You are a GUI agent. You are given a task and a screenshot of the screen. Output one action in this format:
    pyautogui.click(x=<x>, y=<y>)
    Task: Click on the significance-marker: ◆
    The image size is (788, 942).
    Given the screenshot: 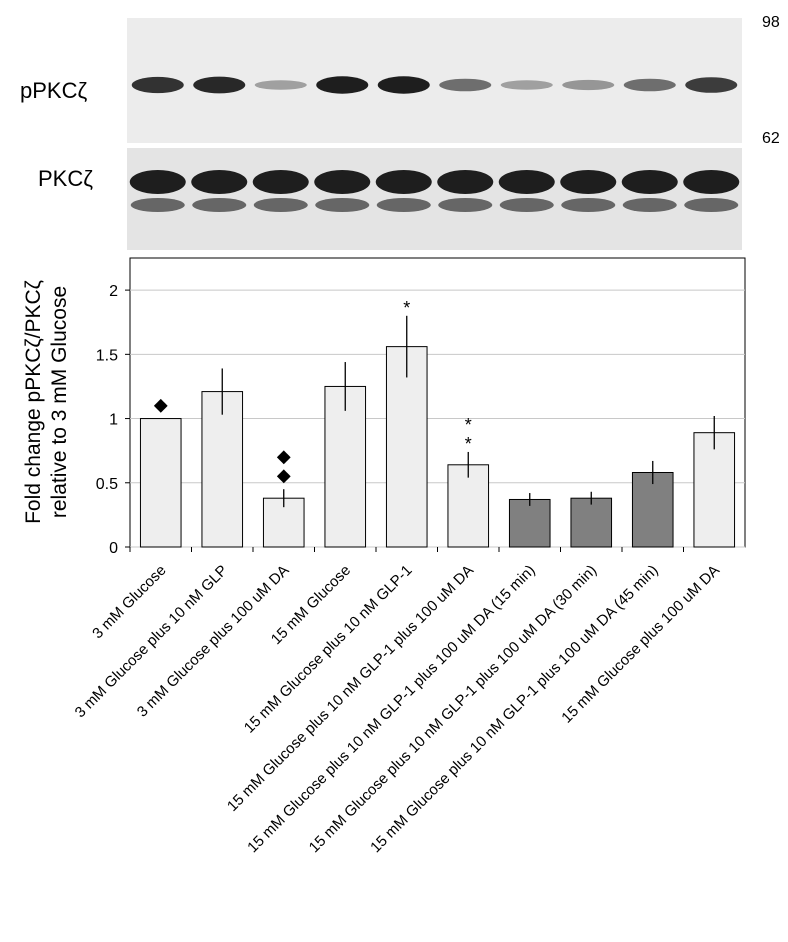 What is the action you would take?
    pyautogui.click(x=161, y=405)
    